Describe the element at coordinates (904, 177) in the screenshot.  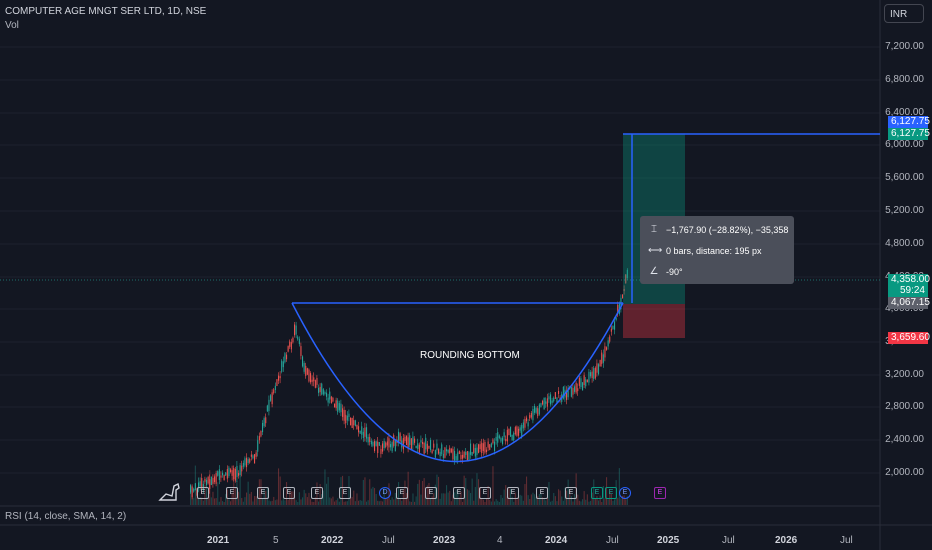
I see `price-axis-tick: 5,600.00` at that location.